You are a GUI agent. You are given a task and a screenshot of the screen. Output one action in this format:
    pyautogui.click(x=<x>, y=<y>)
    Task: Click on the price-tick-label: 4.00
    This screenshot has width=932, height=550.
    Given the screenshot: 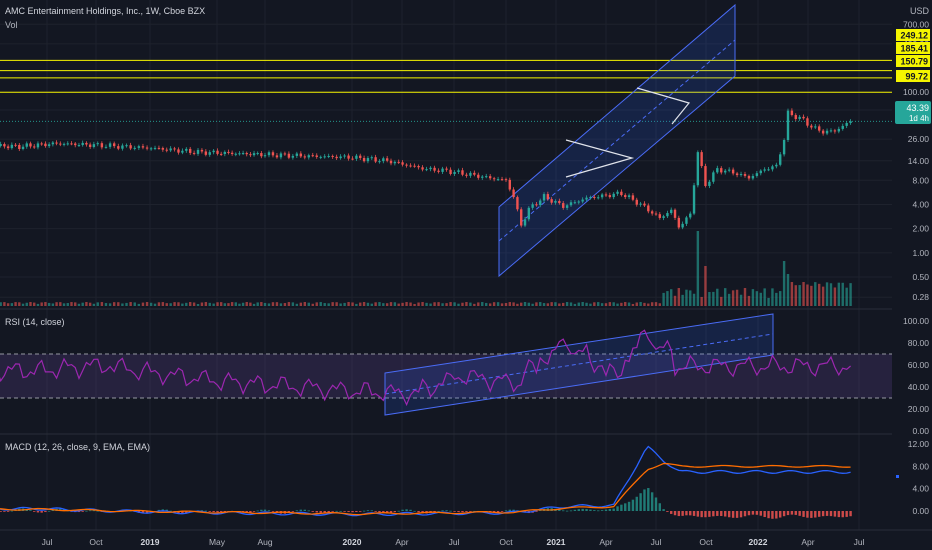 What is the action you would take?
    pyautogui.click(x=920, y=204)
    